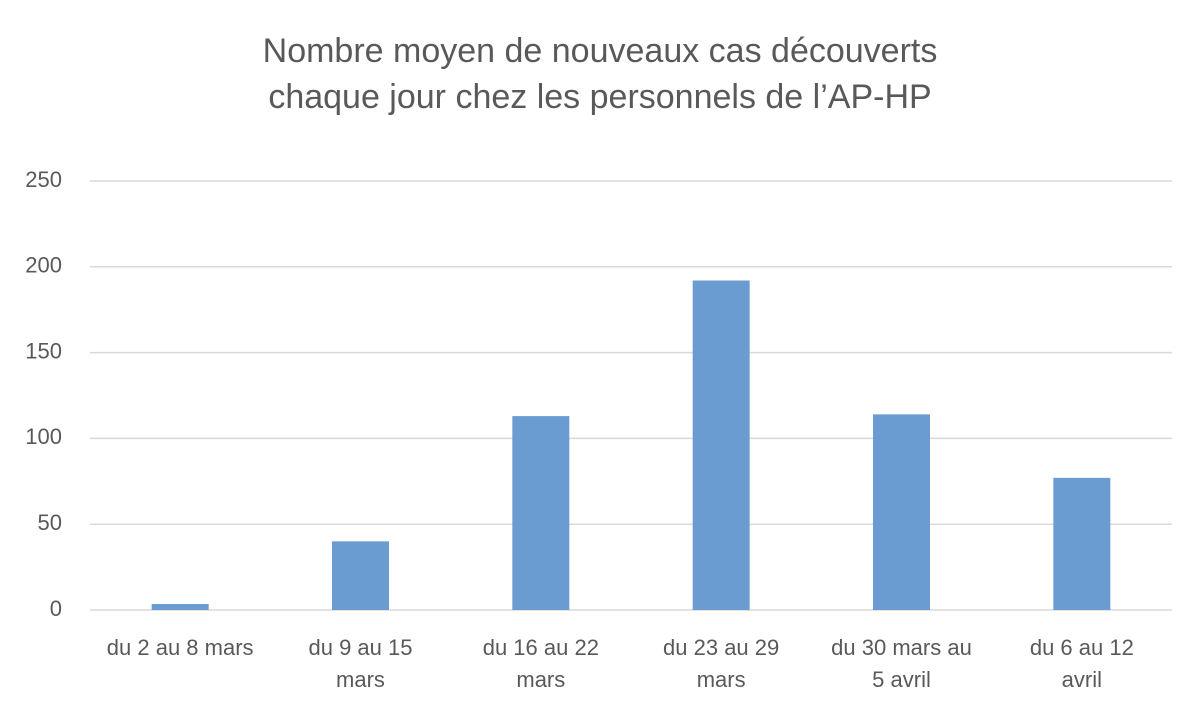 The height and width of the screenshot is (719, 1200). Describe the element at coordinates (901, 663) in the screenshot. I see `x-tick-label: du 30 mars au 5 avril` at that location.